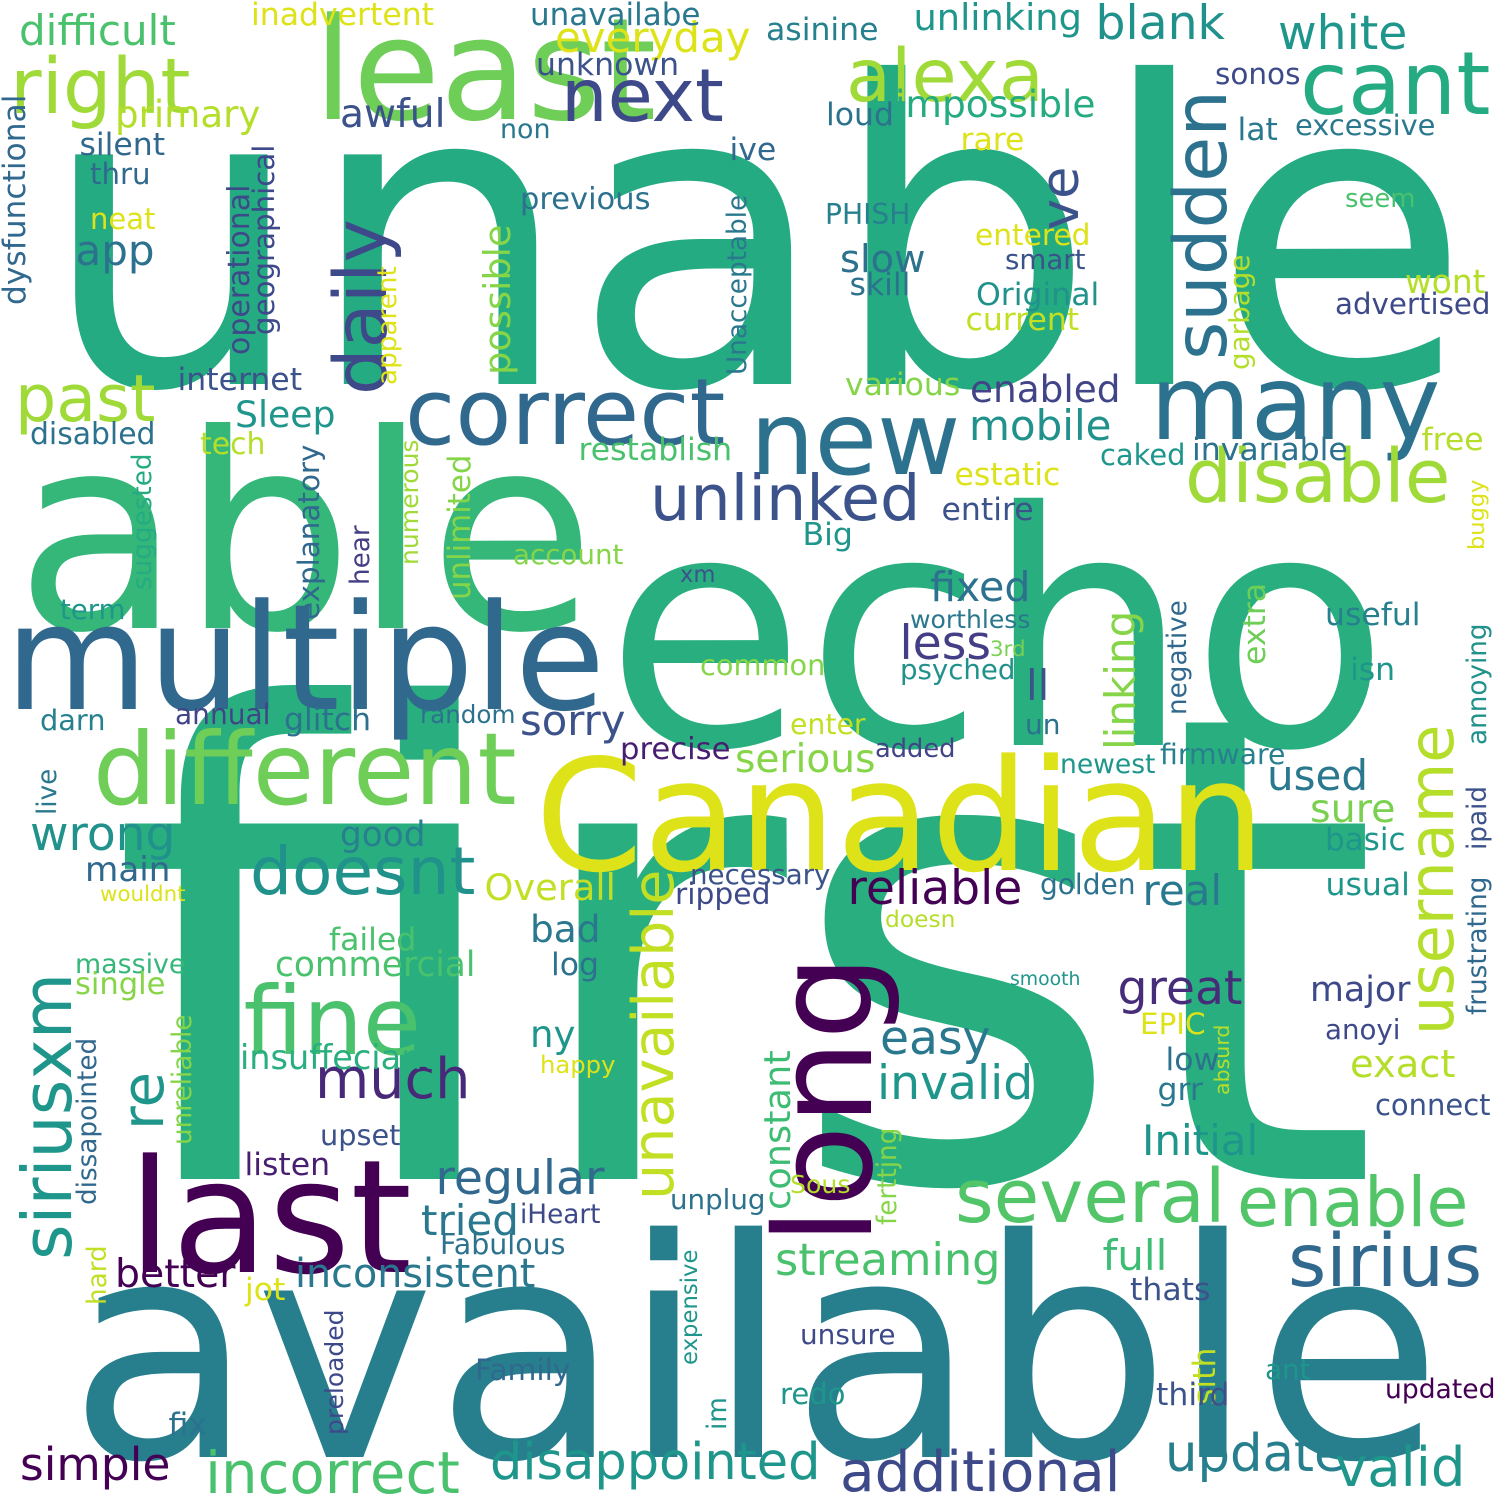  What do you see at coordinates (103, 835) in the screenshot?
I see `word: wrong` at bounding box center [103, 835].